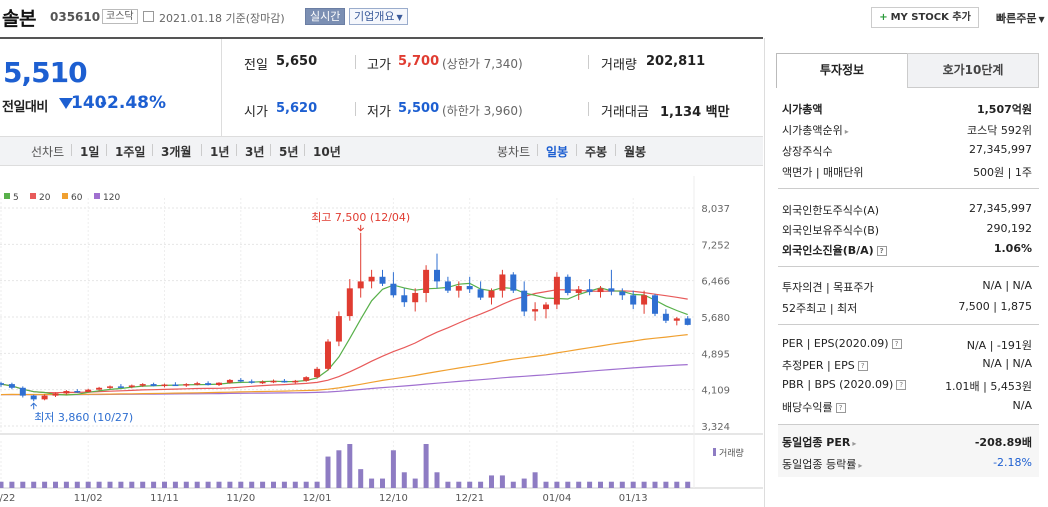 This screenshot has height=507, width=1048. Describe the element at coordinates (90, 152) in the screenshot. I see `period-1d: 1일` at that location.